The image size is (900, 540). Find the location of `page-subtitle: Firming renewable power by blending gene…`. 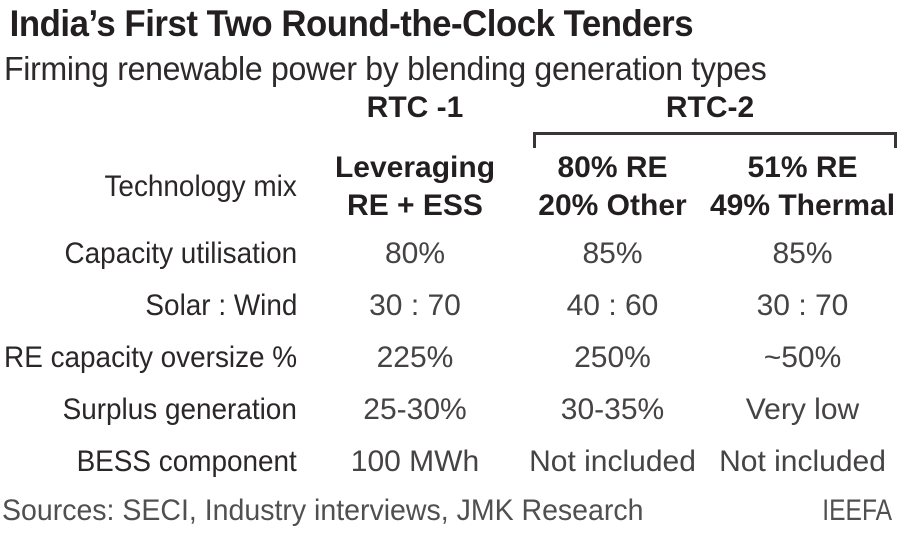

page-subtitle: Firming renewable power by blending gene… is located at coordinates (385, 68).